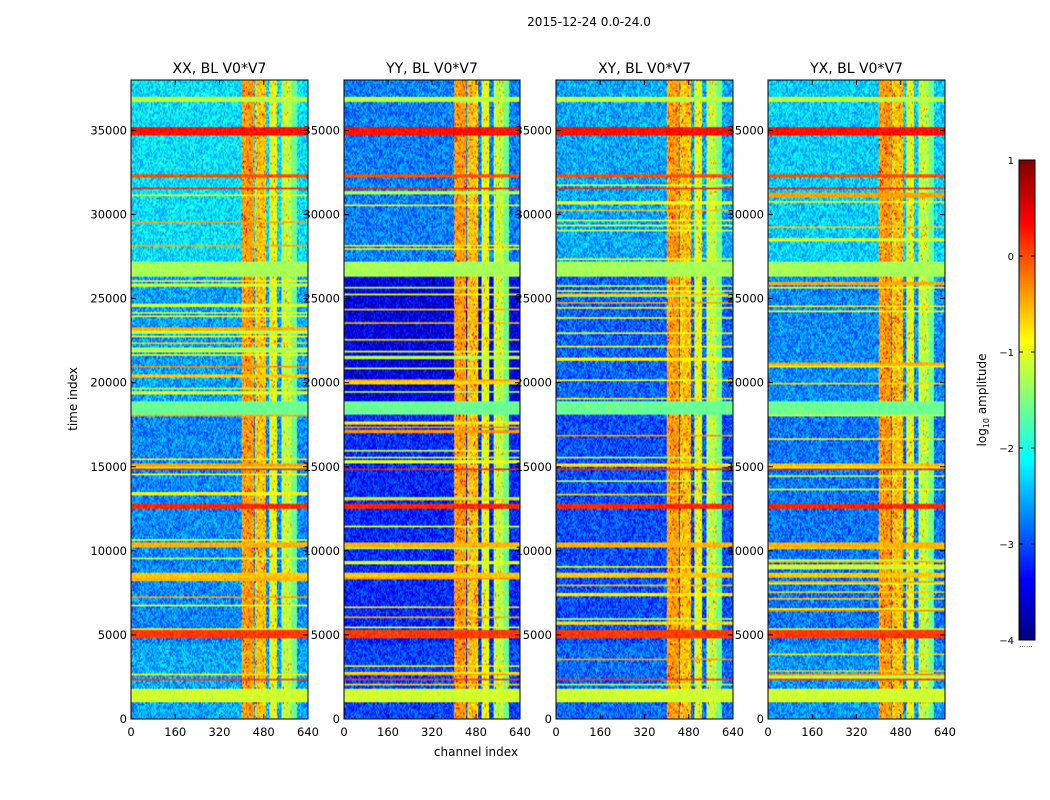  I want to click on heatmap-image-xx, so click(219, 399).